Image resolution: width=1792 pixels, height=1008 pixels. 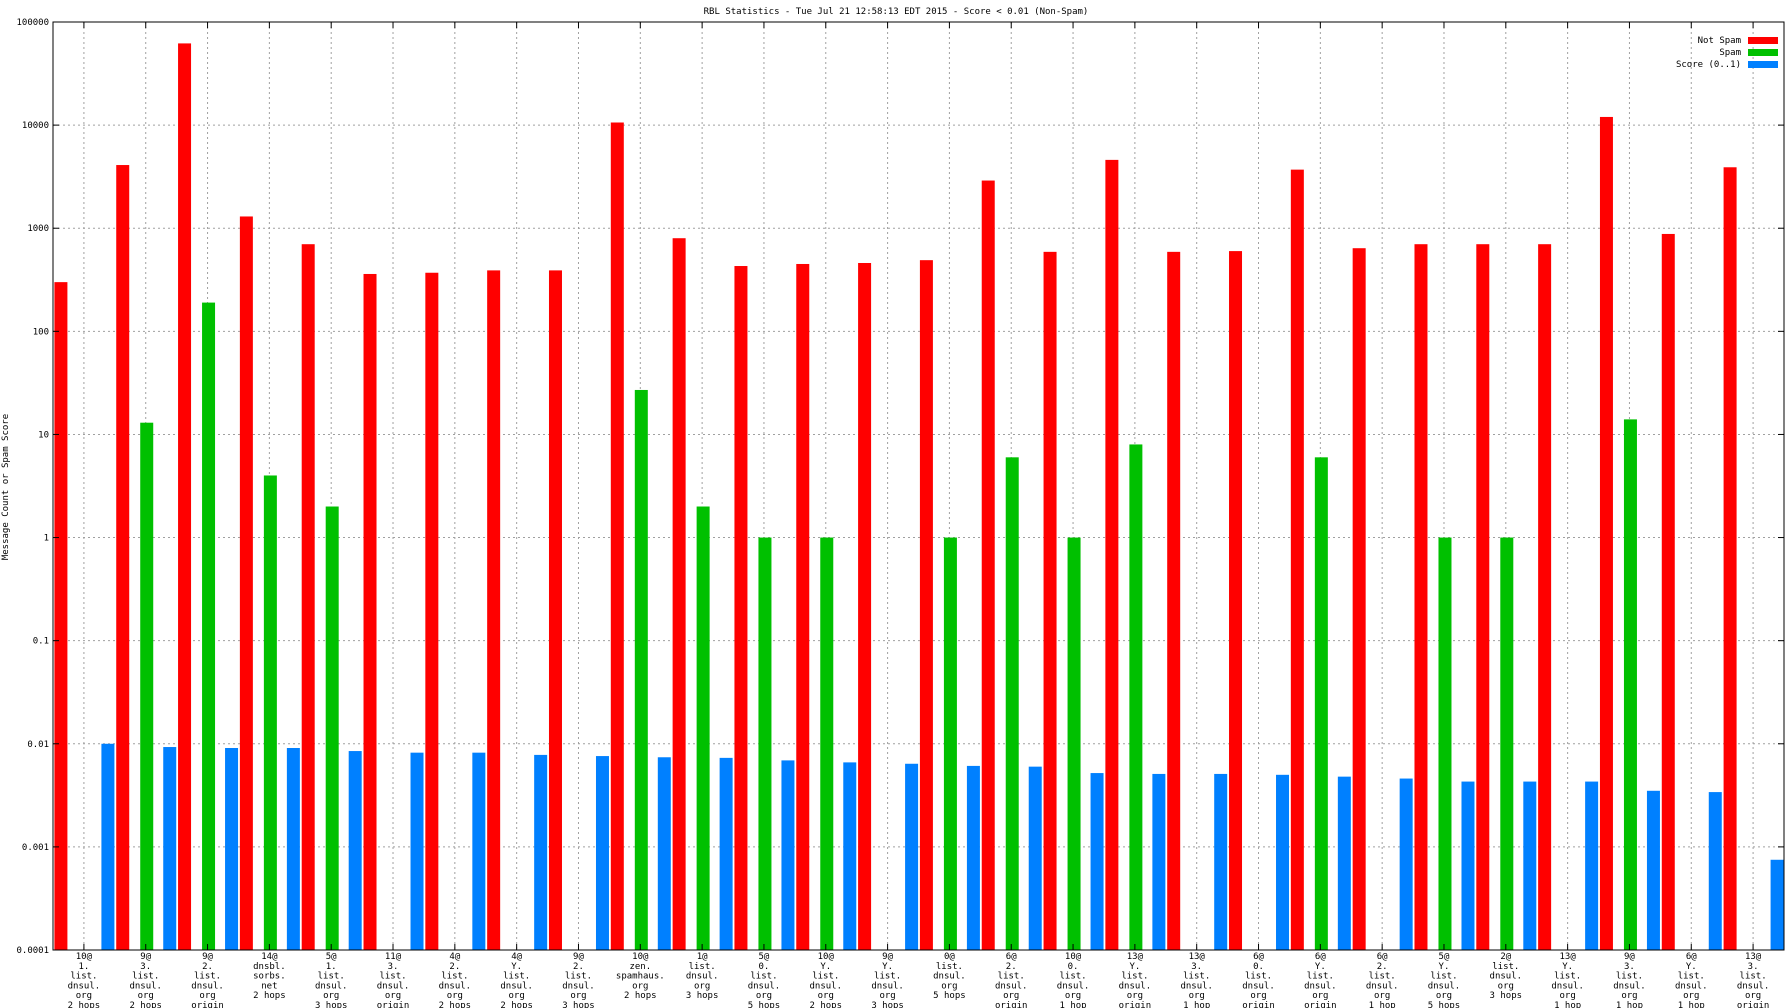 What do you see at coordinates (949, 996) in the screenshot?
I see `x-category-label-line: 5 hops` at bounding box center [949, 996].